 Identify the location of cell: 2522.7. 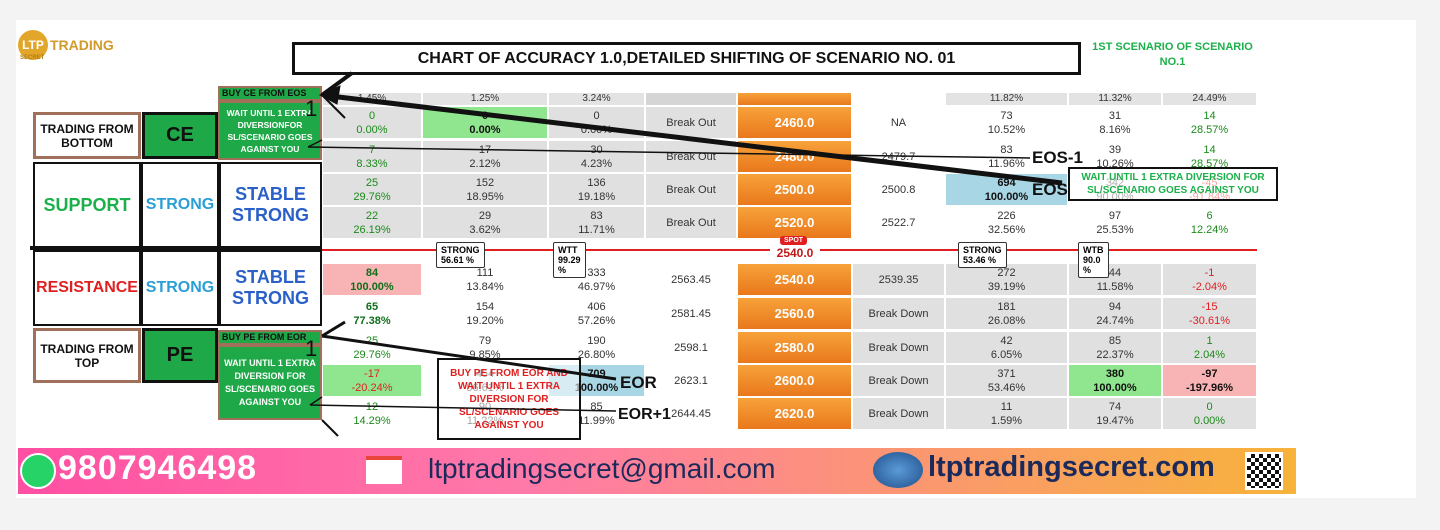
(898, 222).